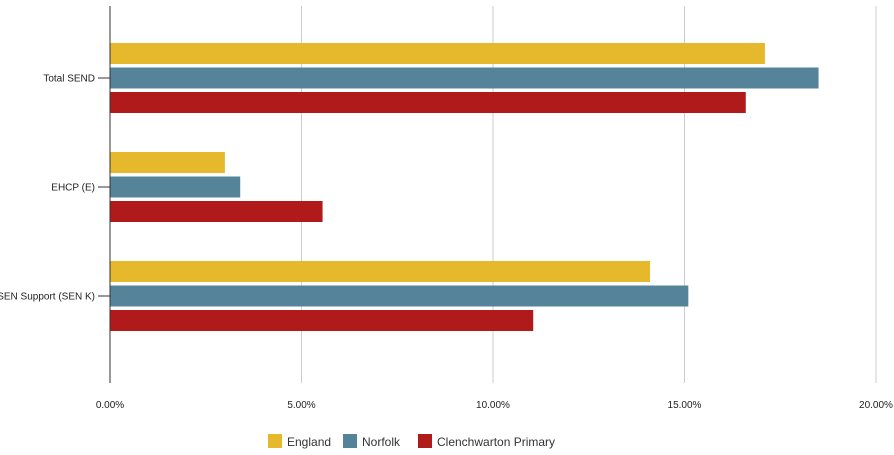  I want to click on legend-item-england: England, so click(299, 441).